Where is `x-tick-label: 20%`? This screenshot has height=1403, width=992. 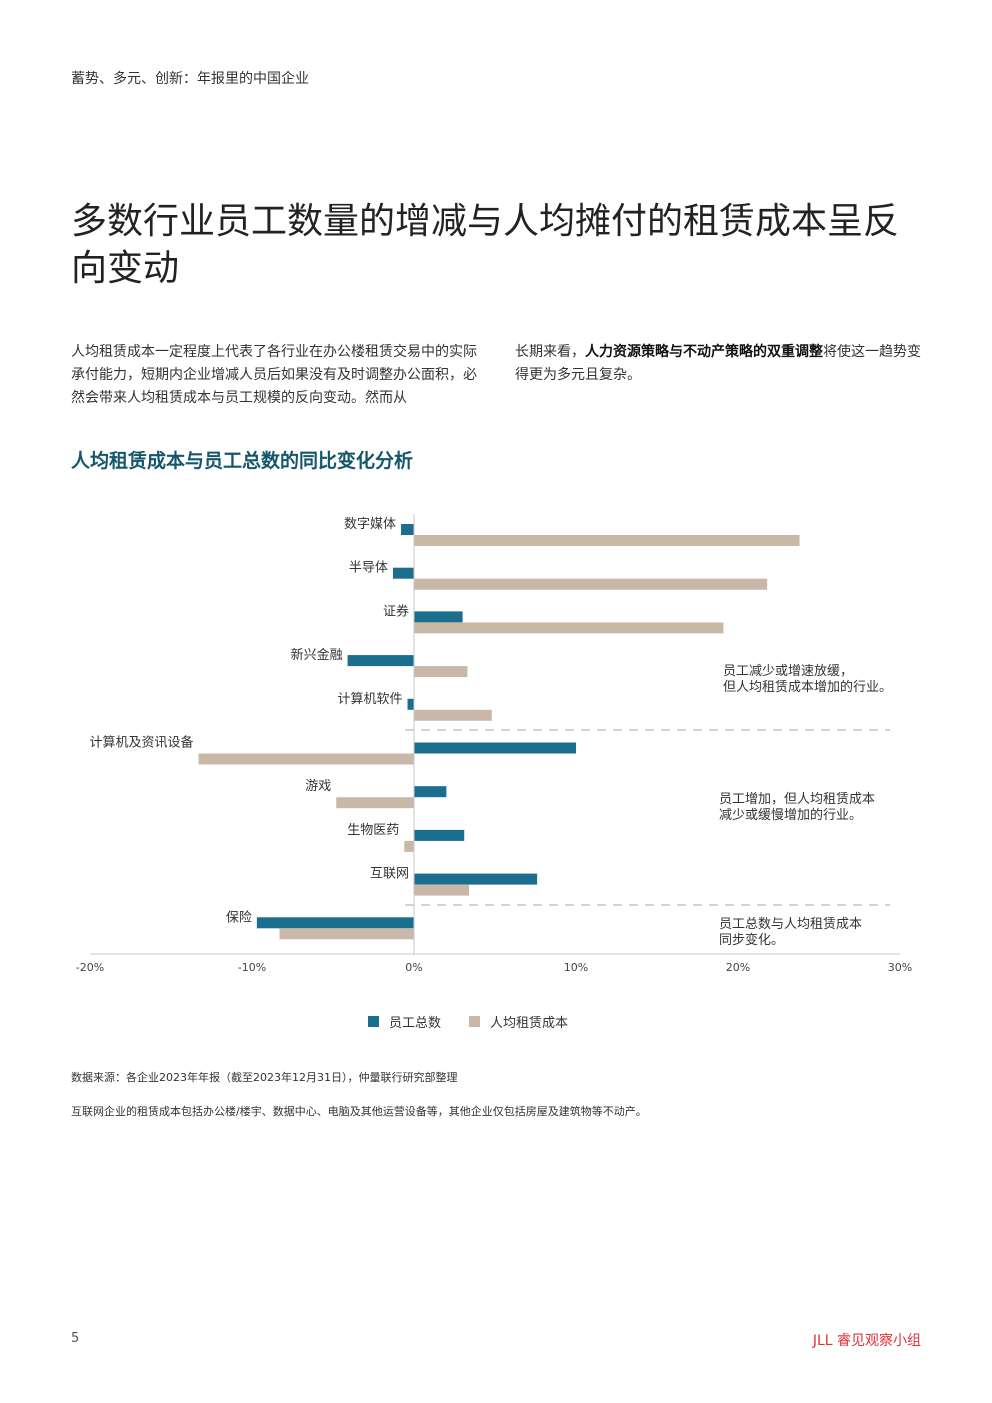 x-tick-label: 20% is located at coordinates (738, 967).